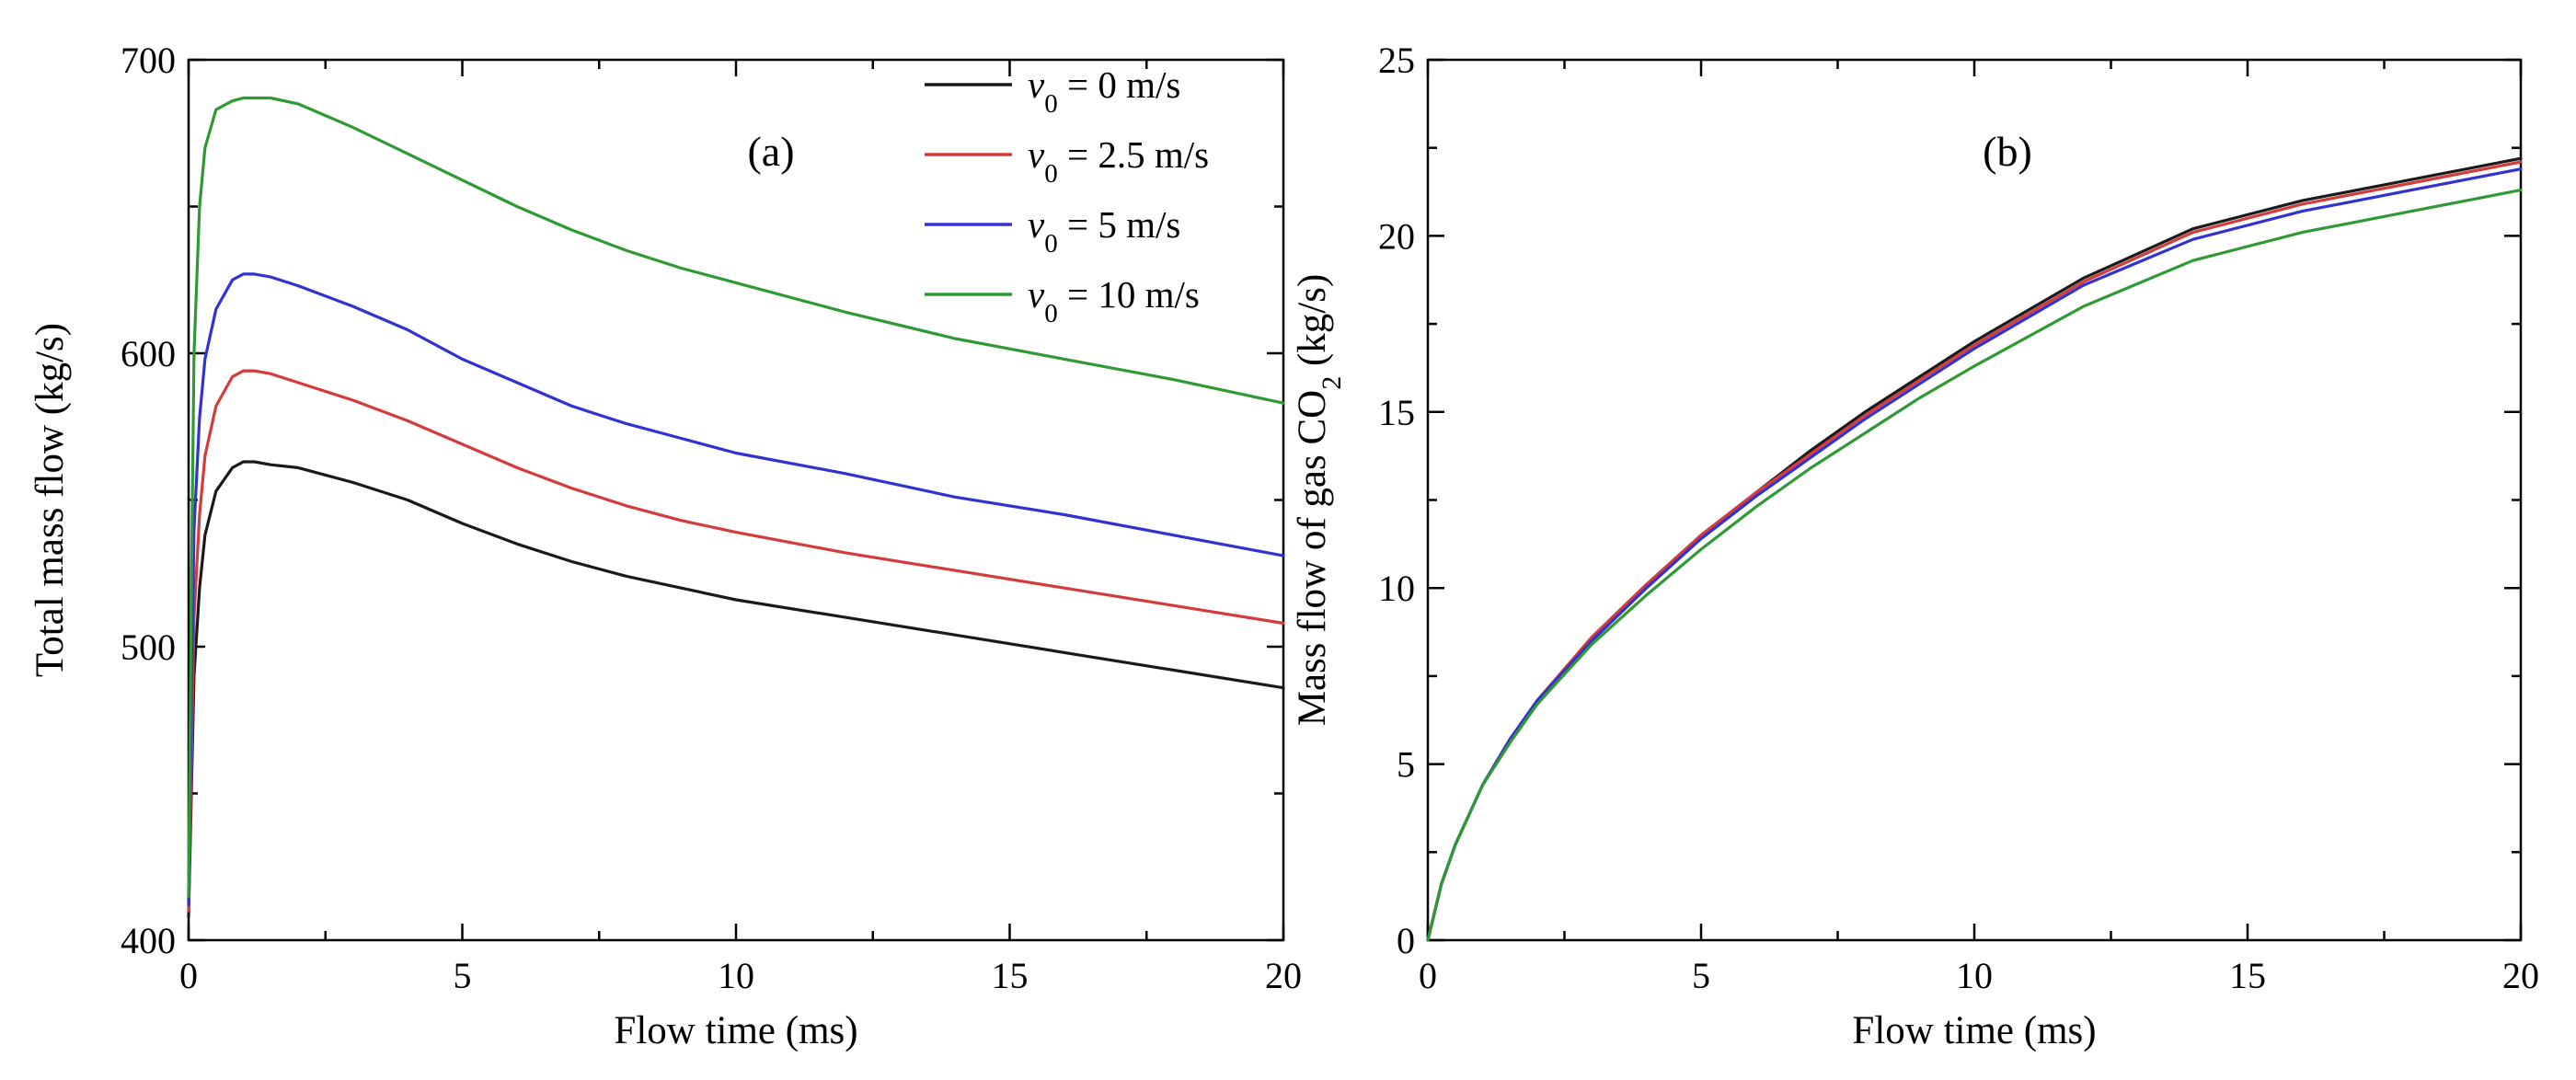 Image resolution: width=2576 pixels, height=1080 pixels. Describe the element at coordinates (1396, 60) in the screenshot. I see `y-tick-label: 25` at that location.